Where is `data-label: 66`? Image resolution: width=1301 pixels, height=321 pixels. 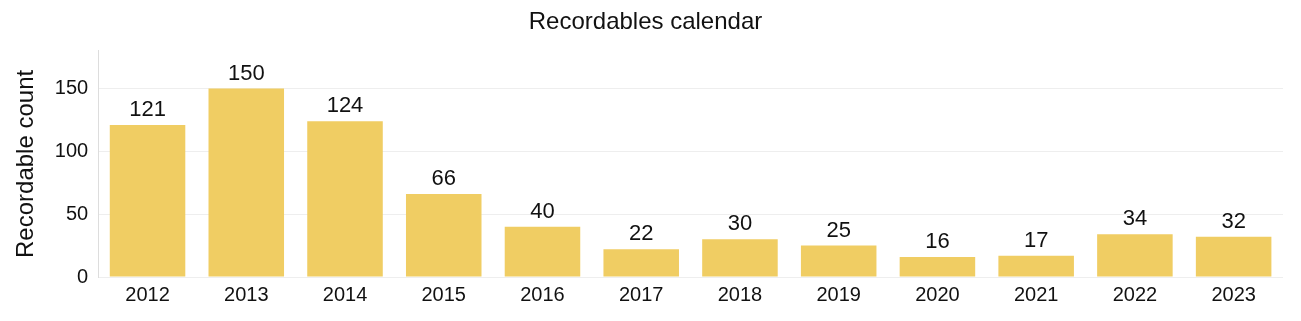 data-label: 66 is located at coordinates (443, 178).